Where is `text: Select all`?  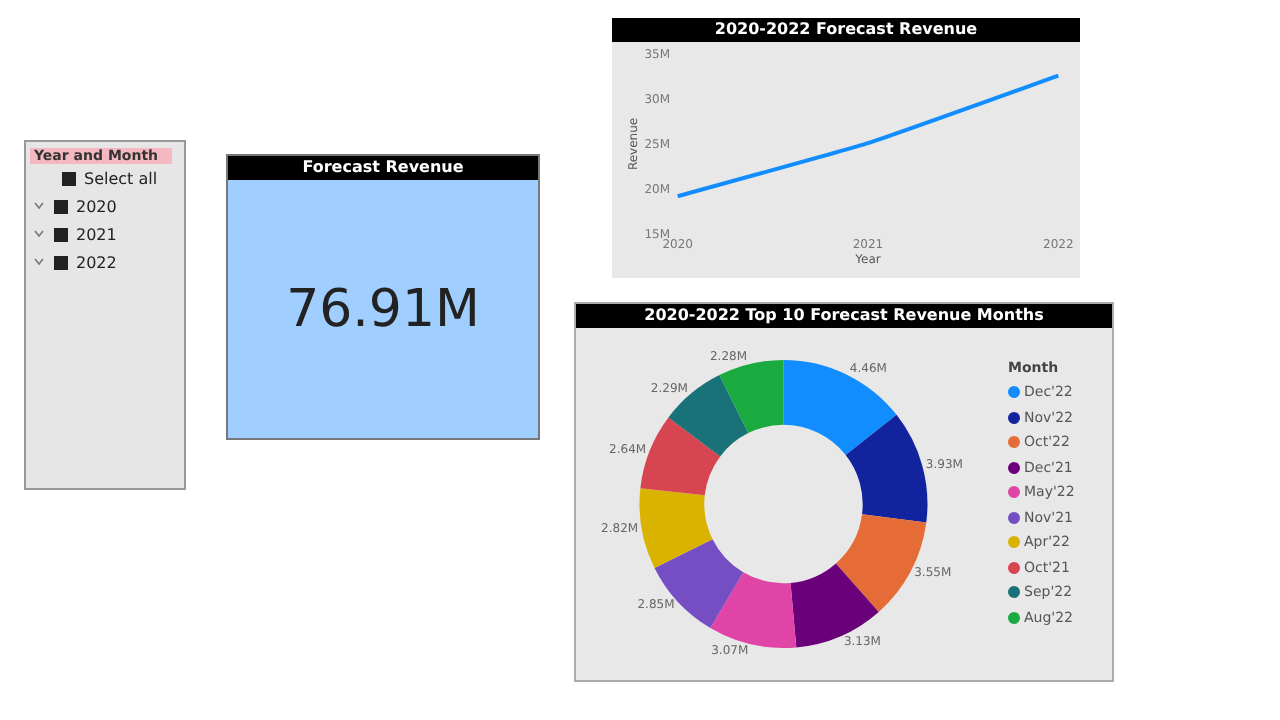 text: Select all is located at coordinates (121, 178).